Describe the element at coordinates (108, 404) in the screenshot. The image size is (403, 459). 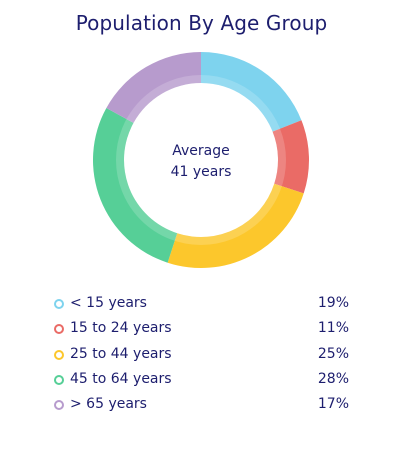
I see `legend-label: > 65 years` at that location.